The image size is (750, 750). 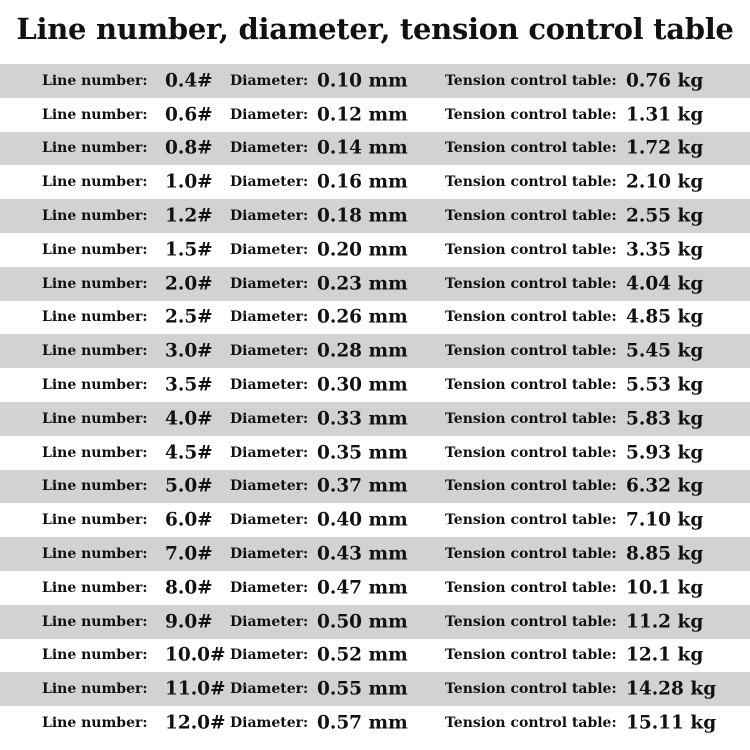 What do you see at coordinates (362, 351) in the screenshot?
I see `diameter-value: 0.28 mm` at bounding box center [362, 351].